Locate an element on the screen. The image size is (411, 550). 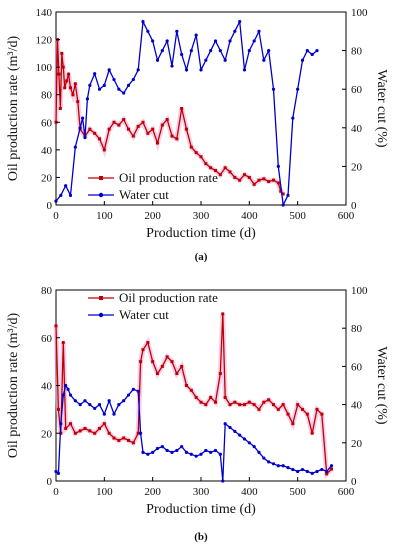
y-left-tick-label: 140 is located at coordinates (44, 13).